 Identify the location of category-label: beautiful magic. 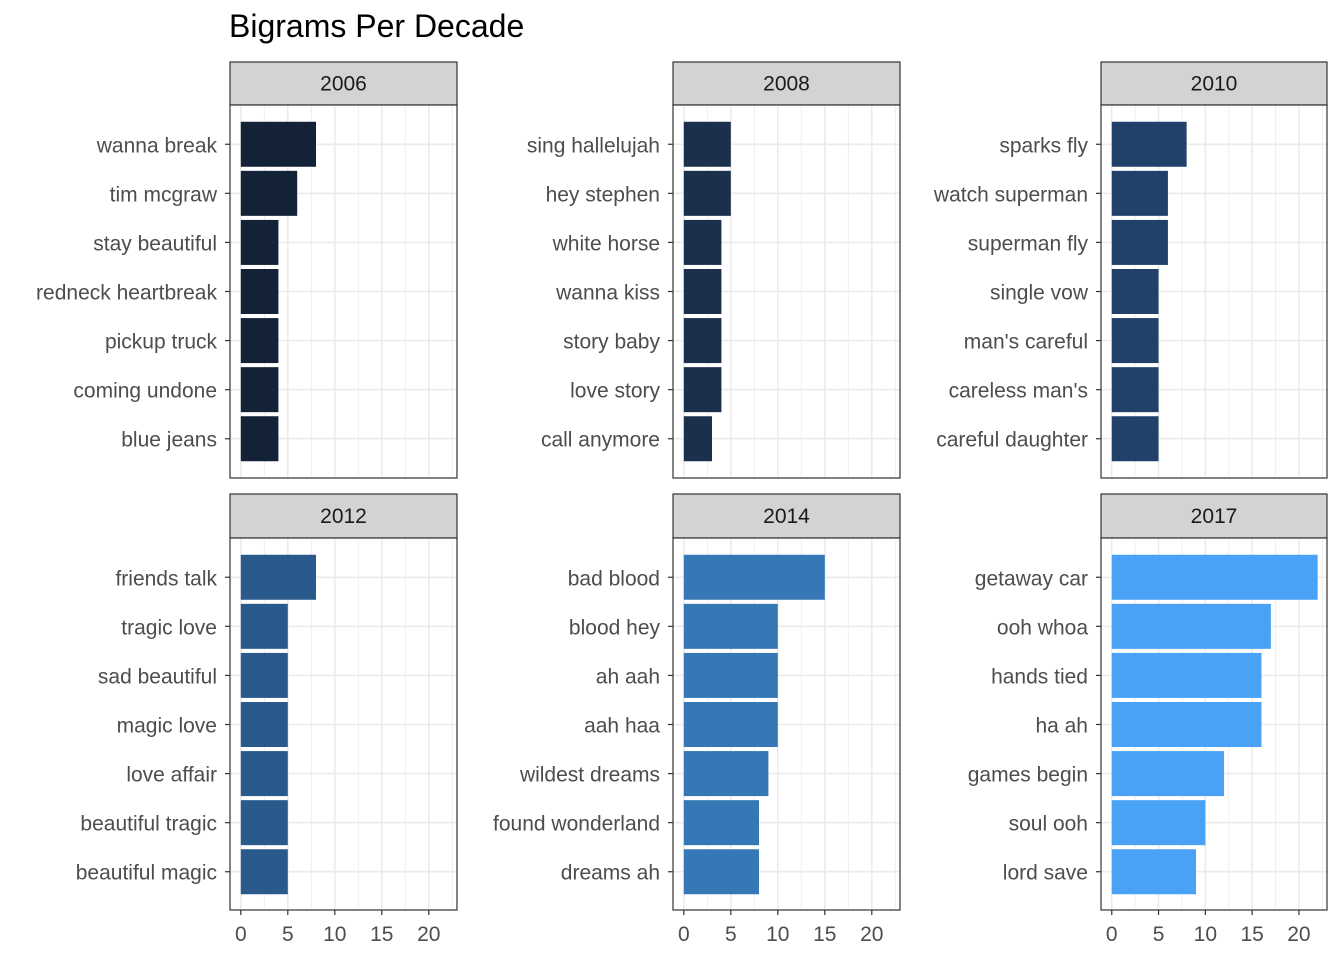
(146, 873).